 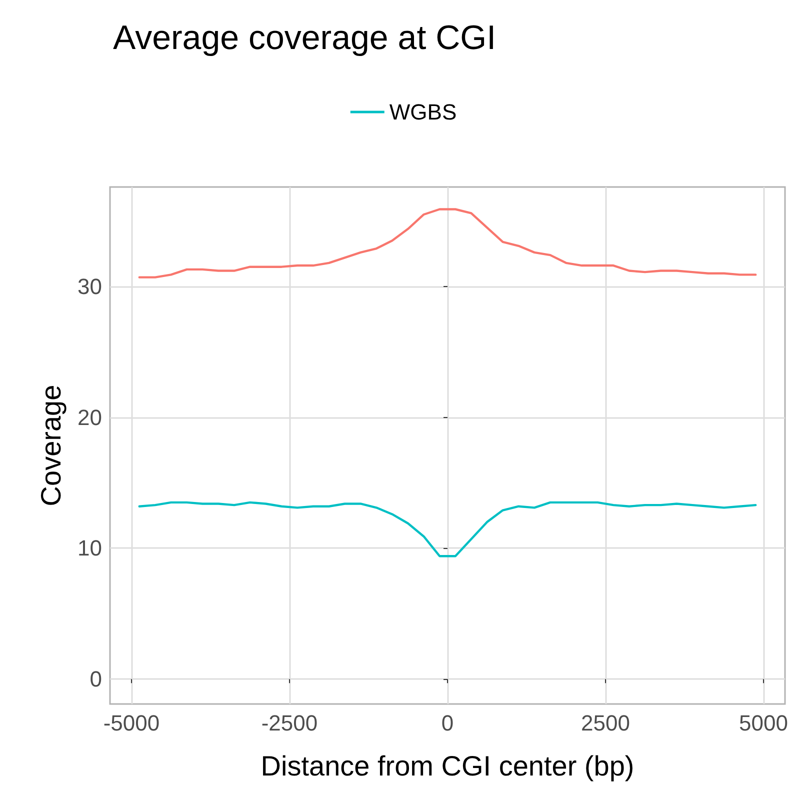 I want to click on y-tick-label: 30, so click(x=90, y=286).